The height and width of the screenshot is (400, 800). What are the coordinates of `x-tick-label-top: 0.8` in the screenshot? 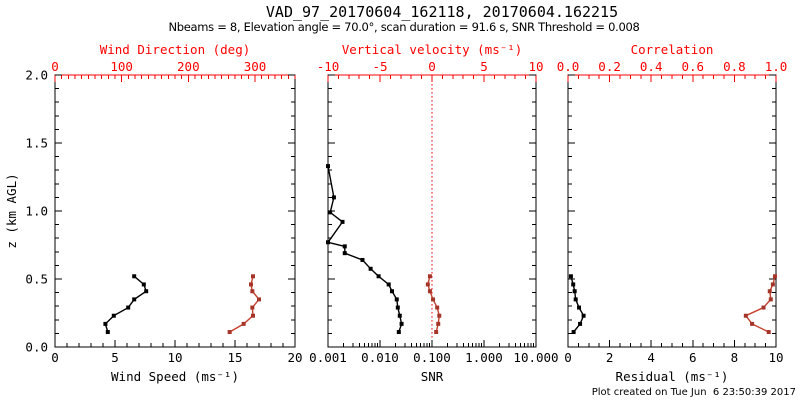 It's located at (734, 66).